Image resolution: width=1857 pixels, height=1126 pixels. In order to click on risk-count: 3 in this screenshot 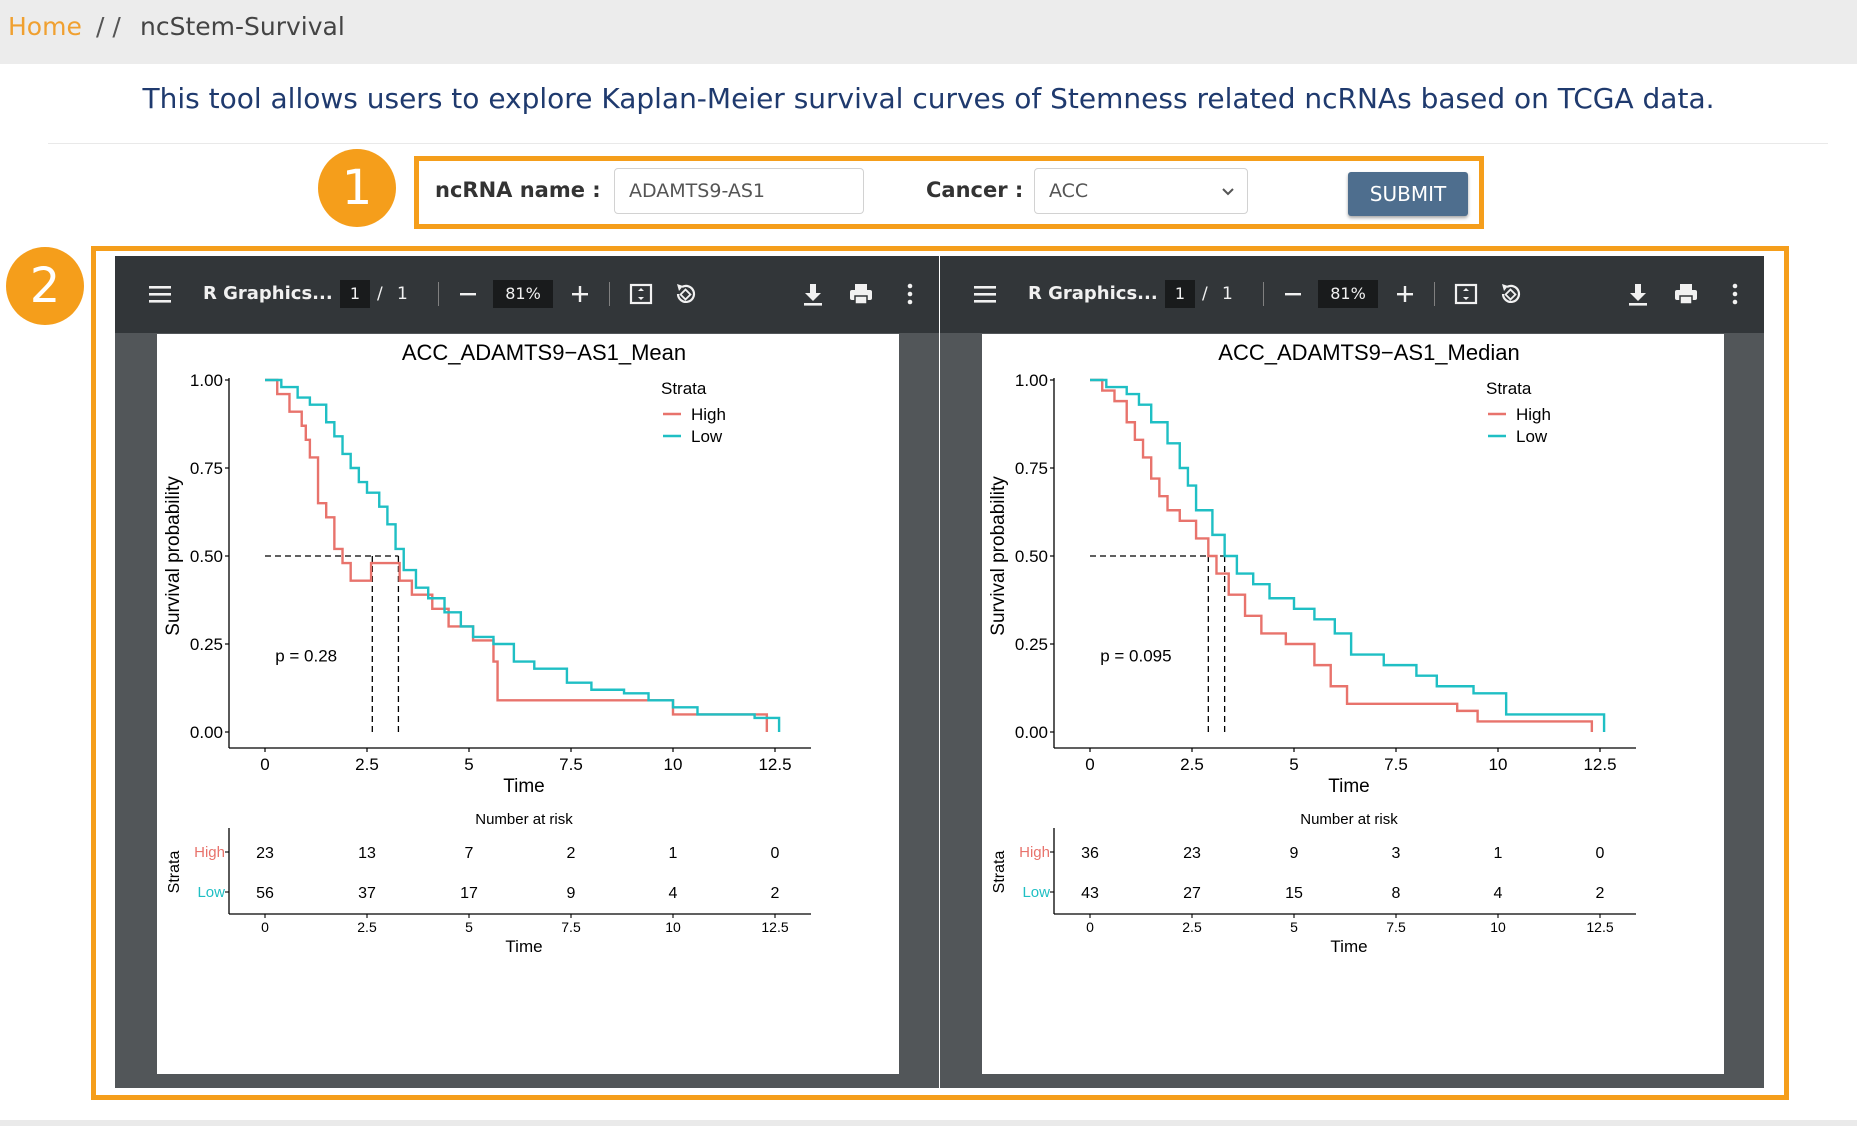, I will do `click(1396, 853)`.